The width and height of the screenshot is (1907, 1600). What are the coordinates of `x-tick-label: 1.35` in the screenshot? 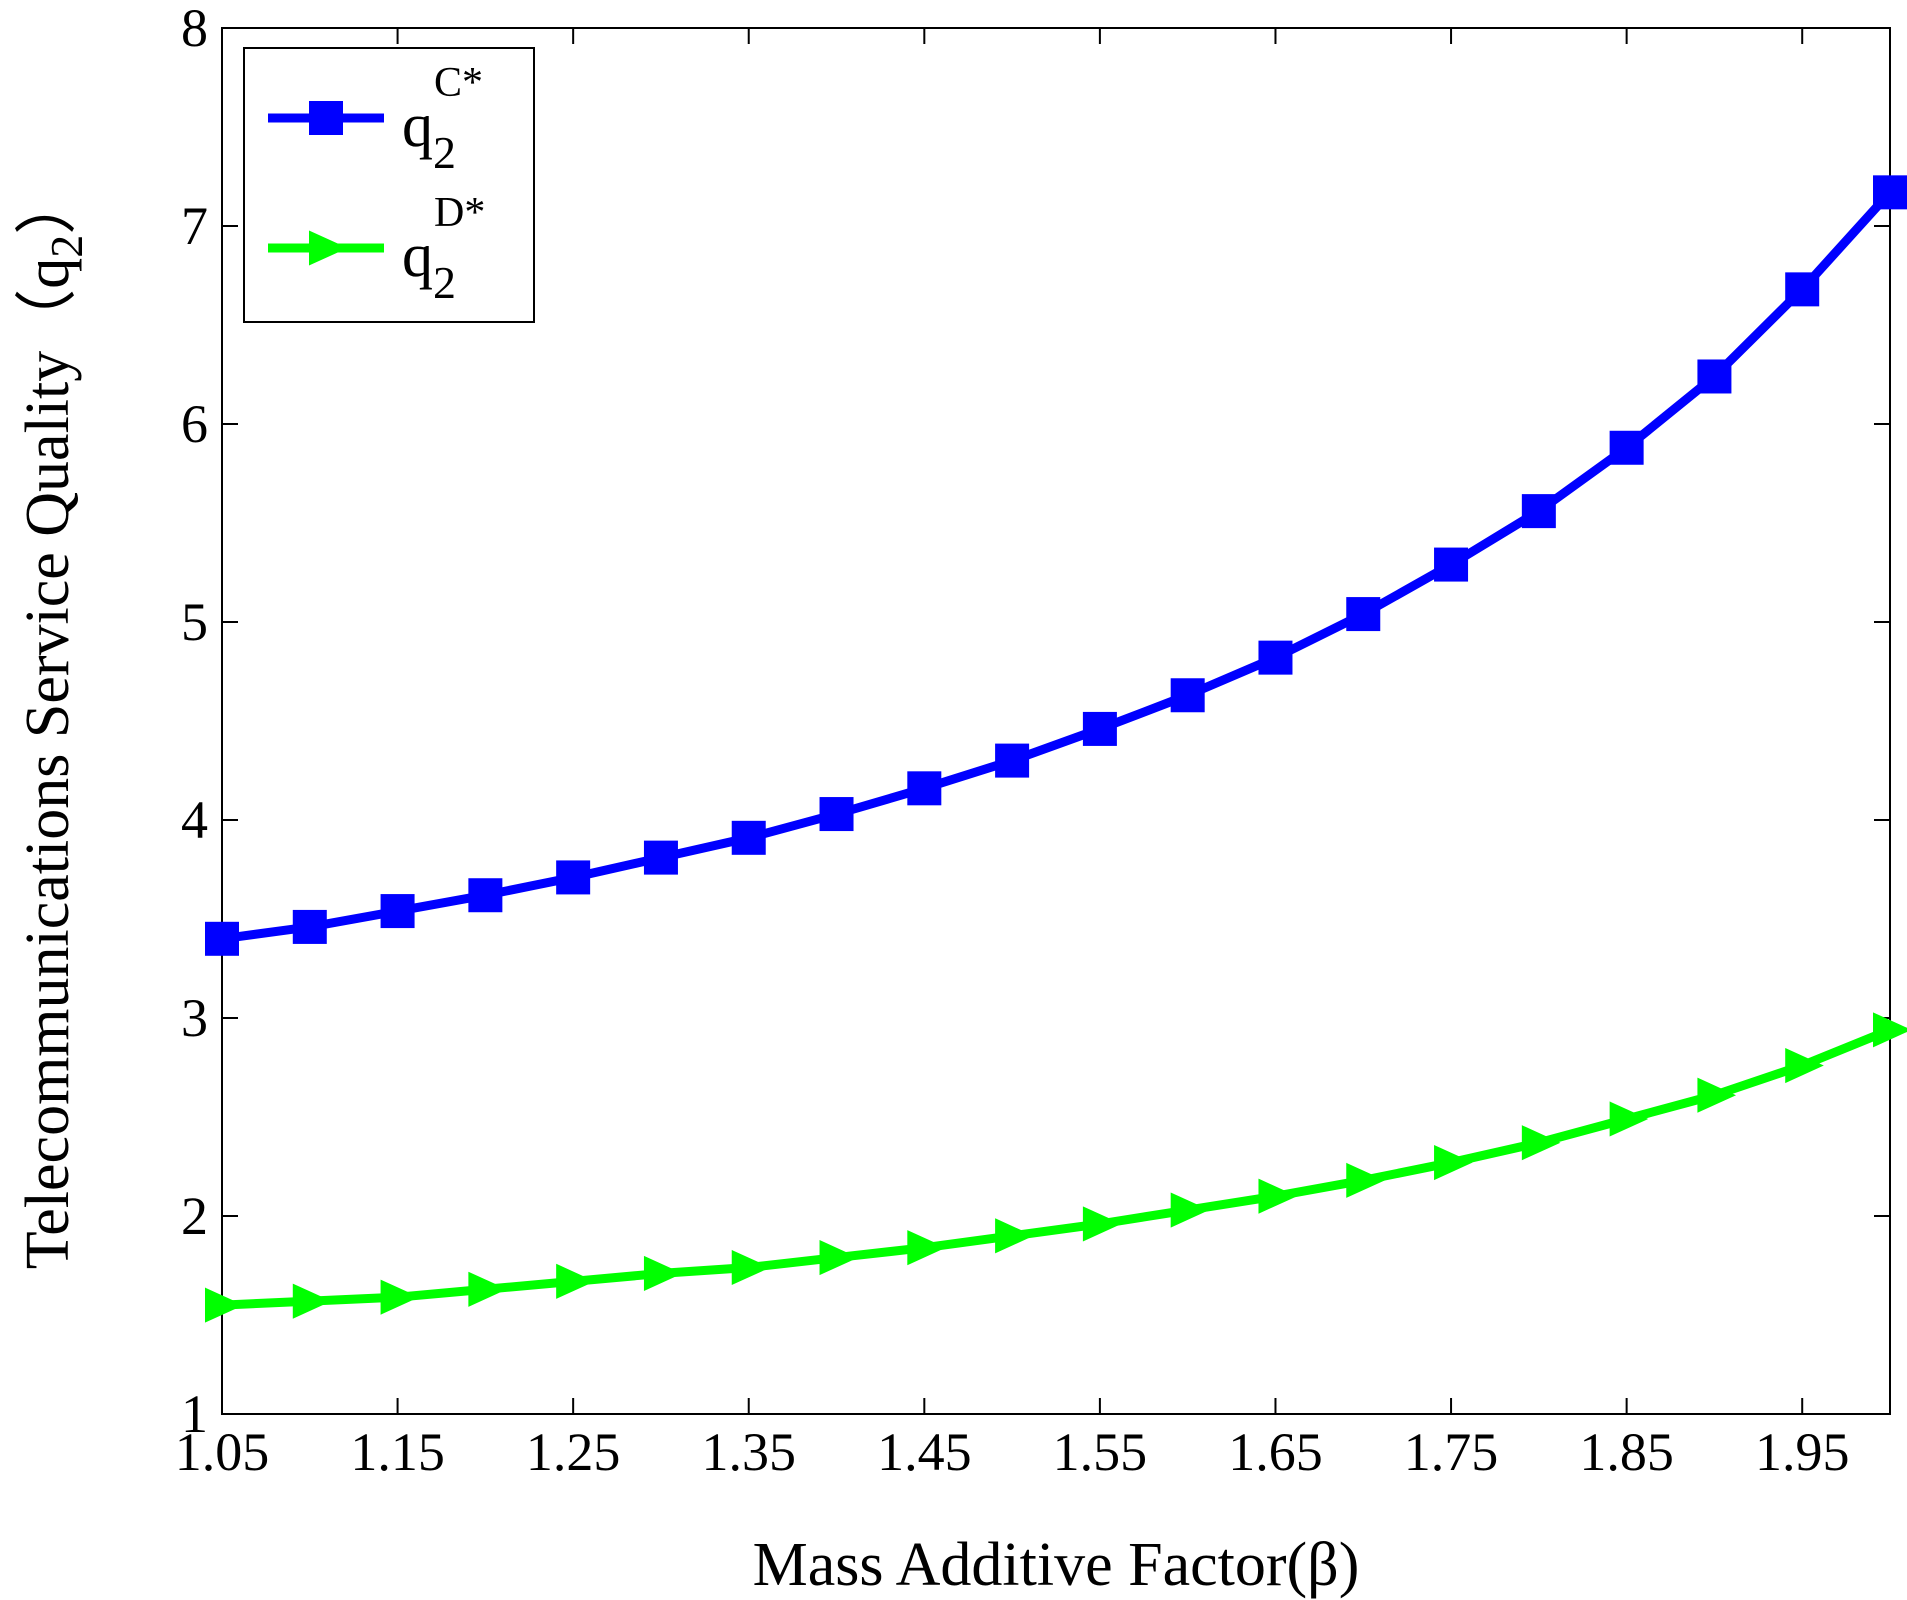 It's located at (748, 1452).